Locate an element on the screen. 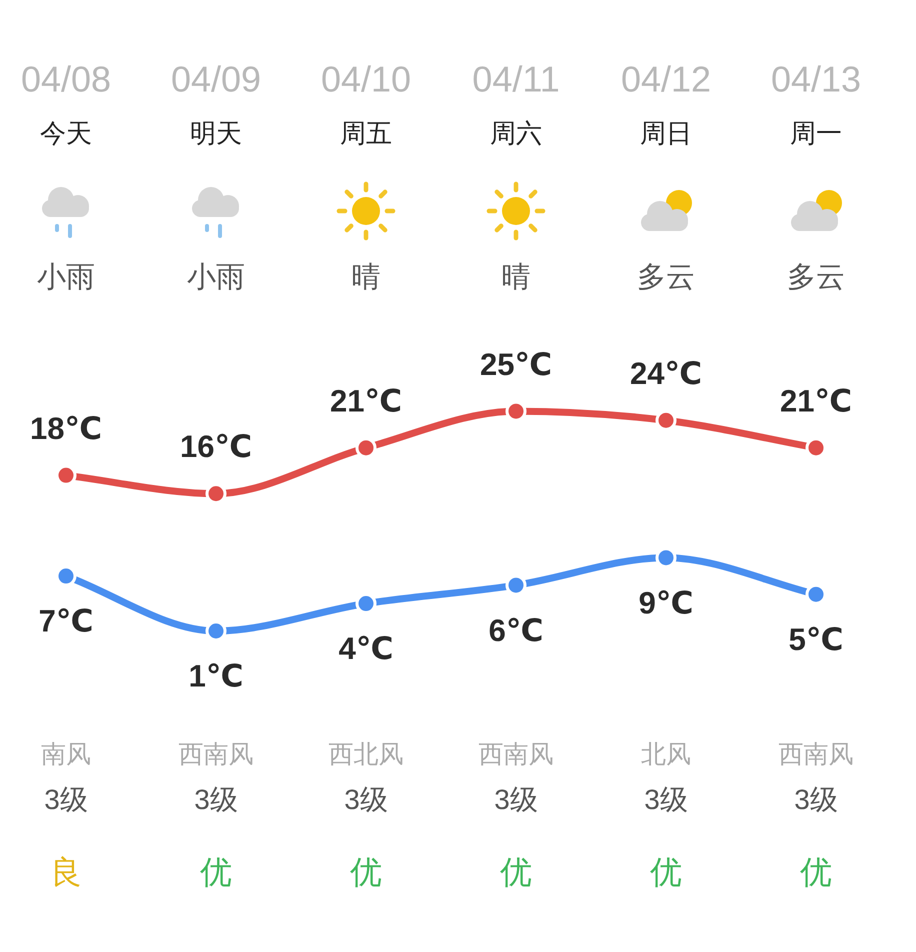 The width and height of the screenshot is (916, 952). text: 北风 is located at coordinates (666, 754).